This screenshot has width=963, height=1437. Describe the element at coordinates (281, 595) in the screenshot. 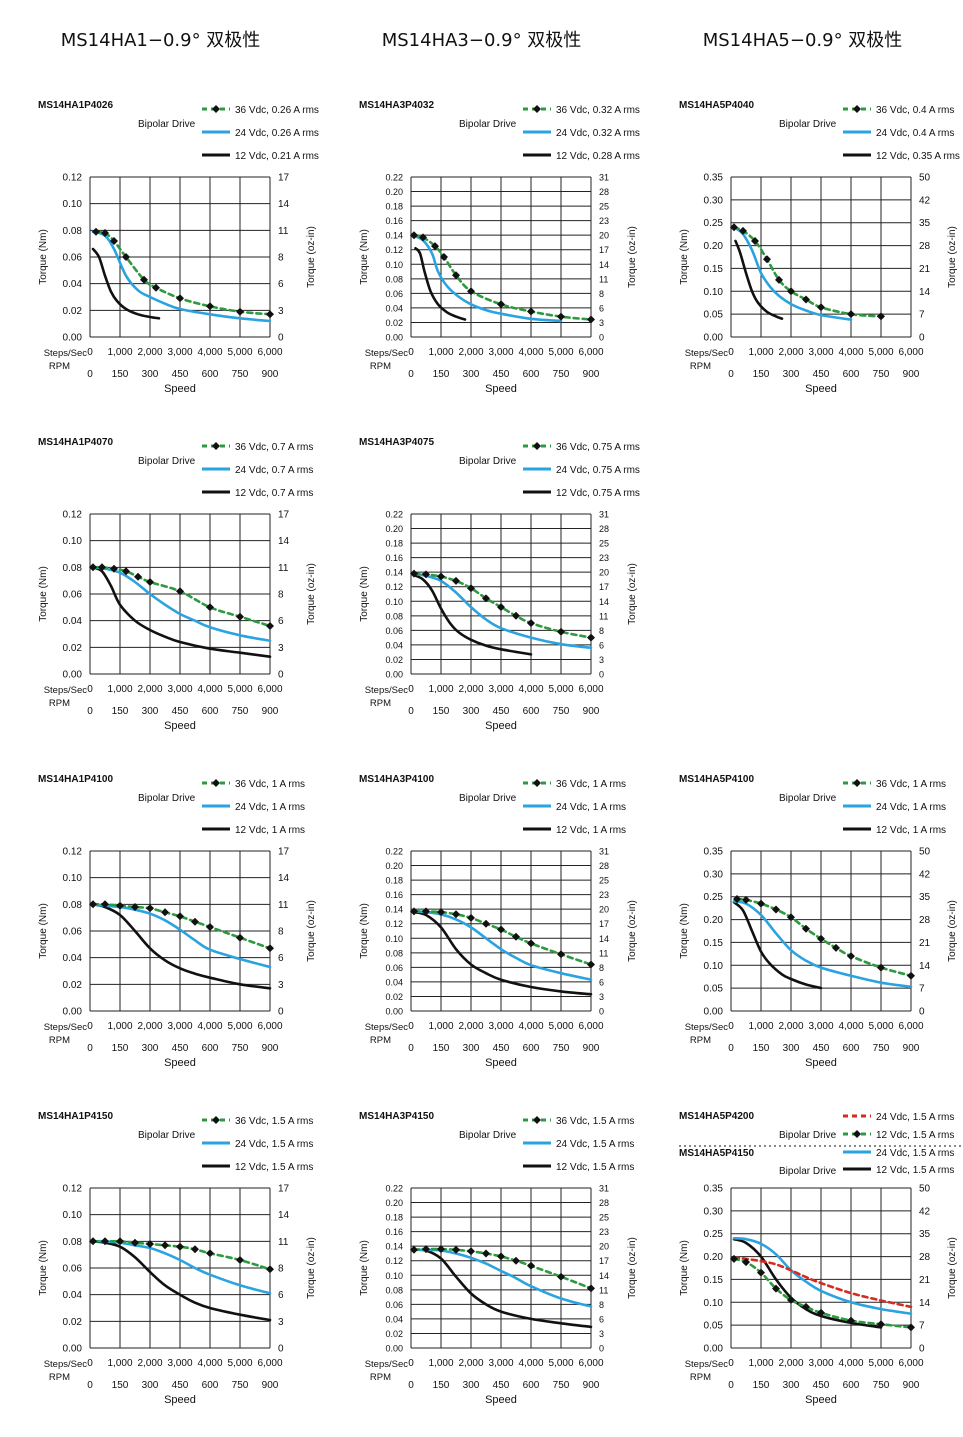

I see `y-tick-label-right: 8` at that location.